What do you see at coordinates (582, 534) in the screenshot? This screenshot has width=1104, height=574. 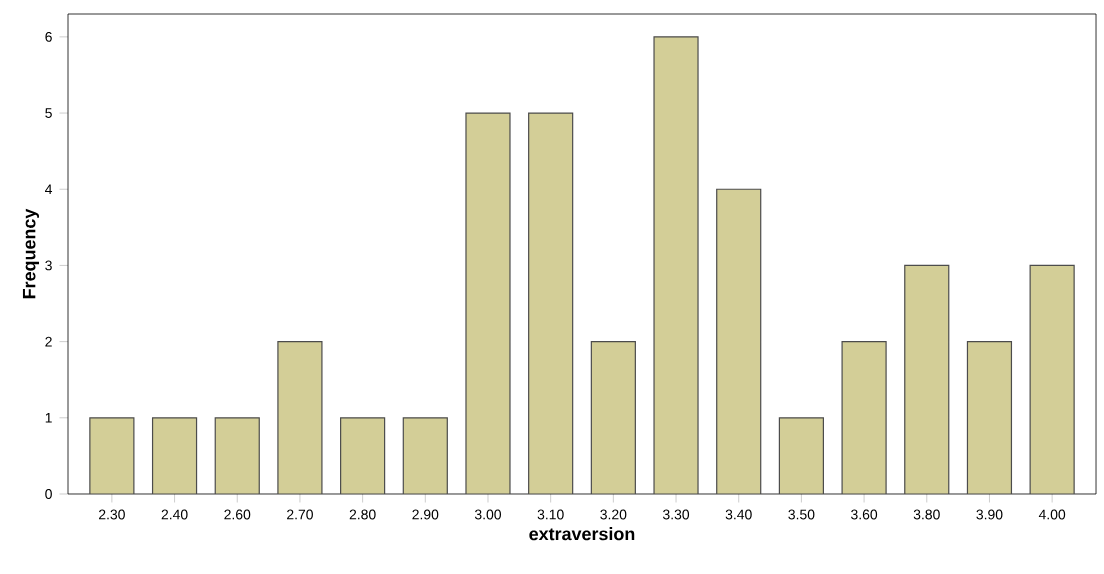 I see `x-axis-title: extraversion` at bounding box center [582, 534].